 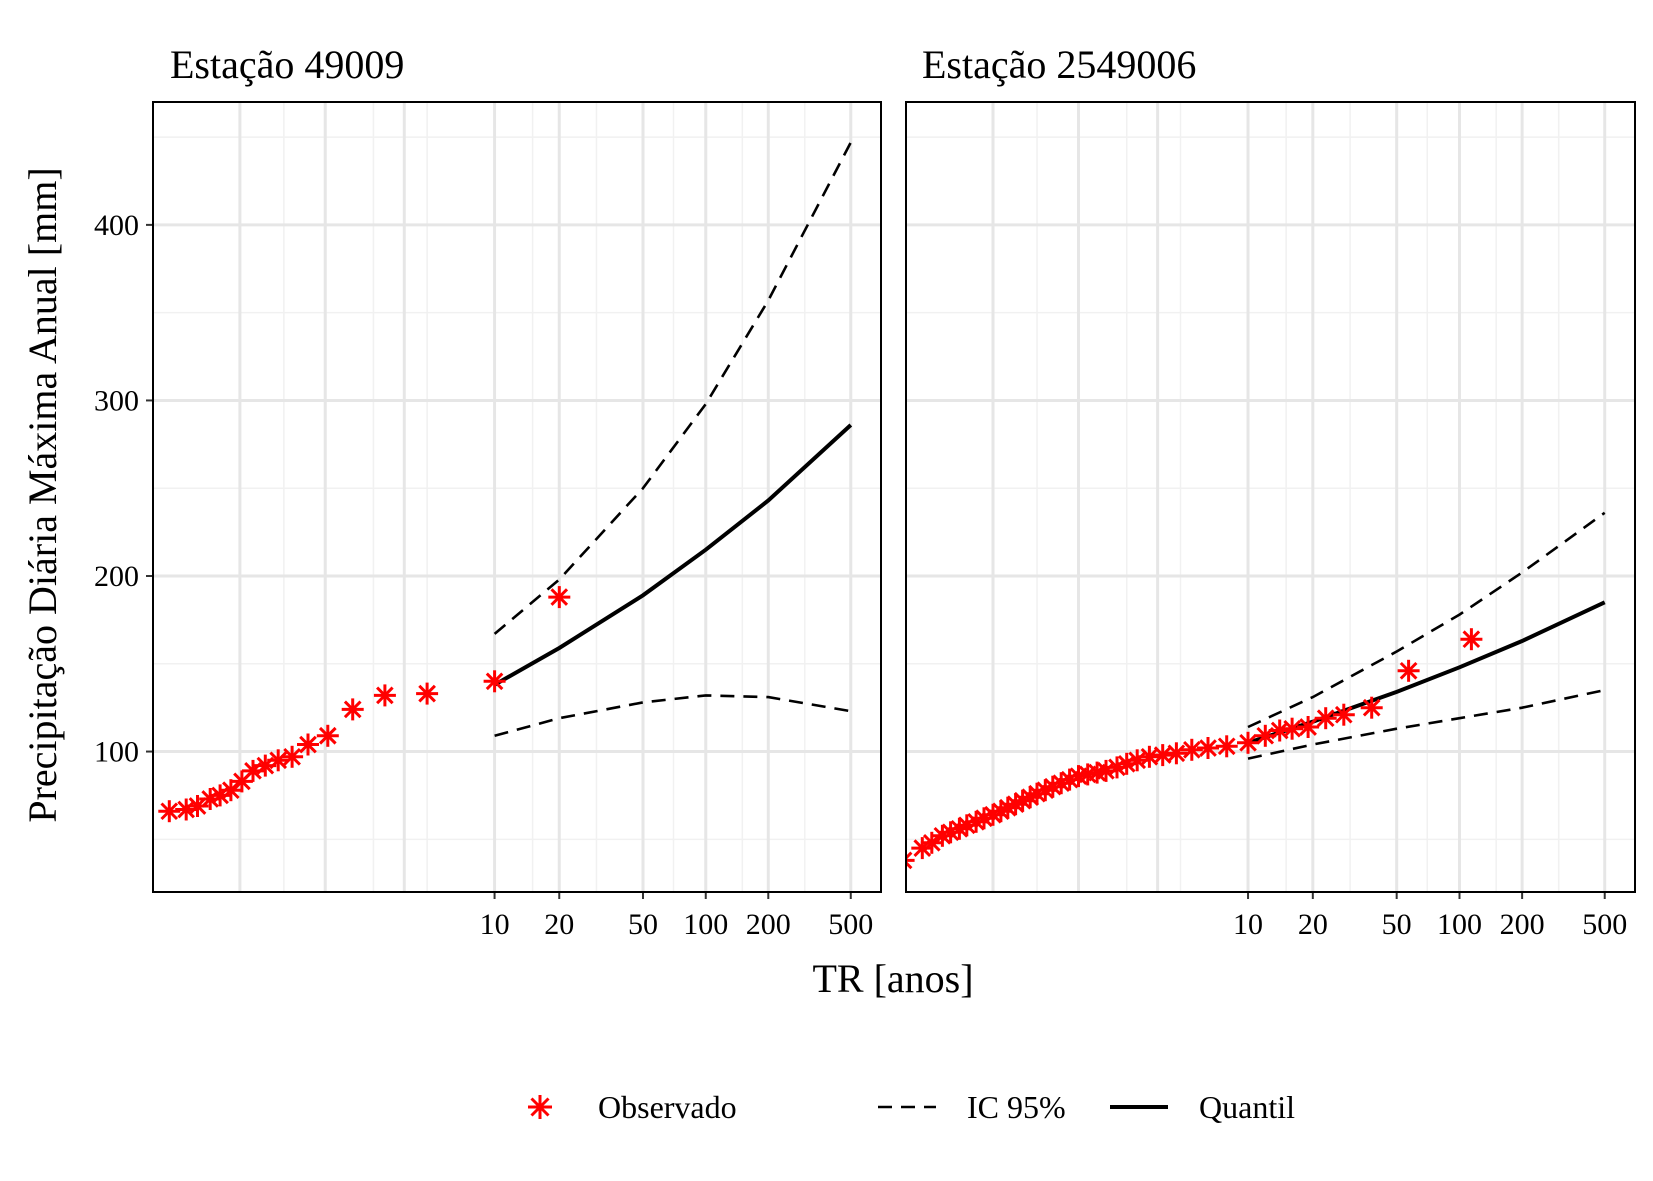 I want to click on x-axis-title: TR [anos], so click(x=892, y=978).